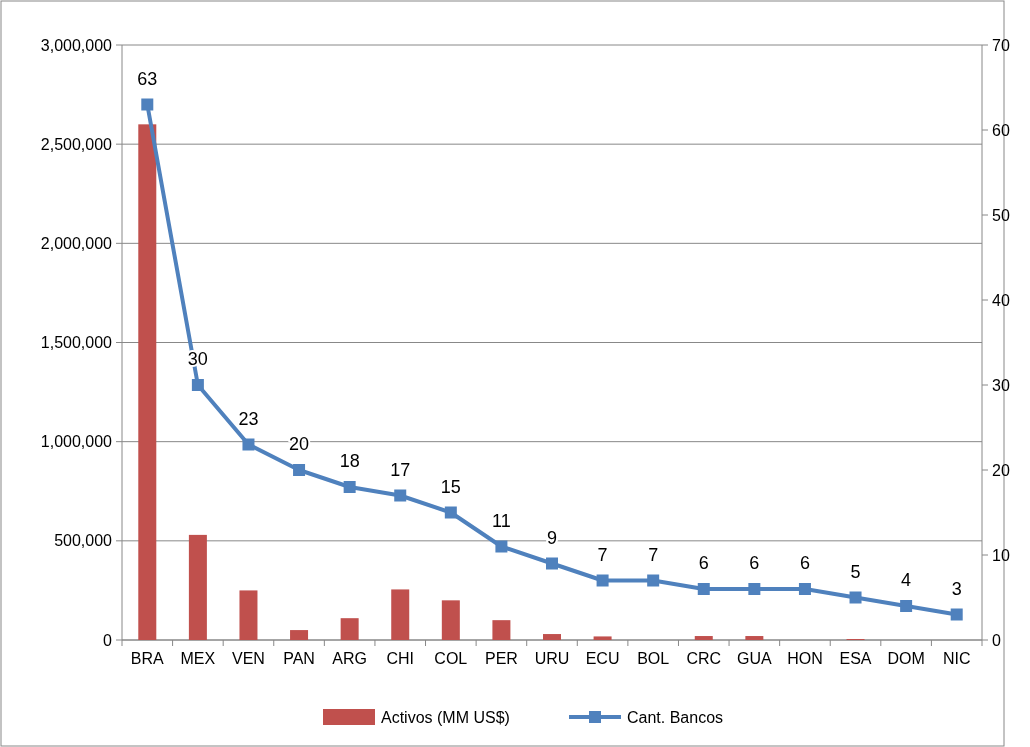 Image resolution: width=1030 pixels, height=747 pixels. What do you see at coordinates (445, 717) in the screenshot?
I see `legend-label: Activos (MM US$)` at bounding box center [445, 717].